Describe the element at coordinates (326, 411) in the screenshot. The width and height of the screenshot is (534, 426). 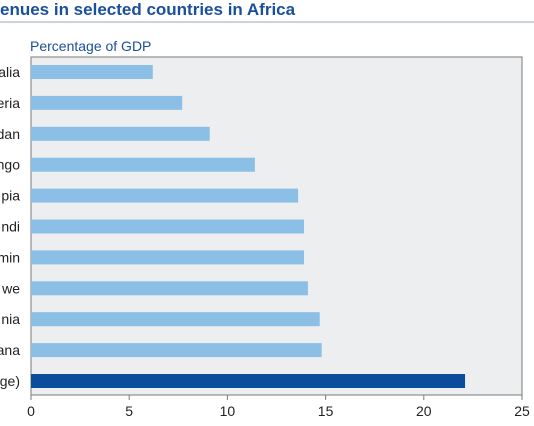
I see `x-tick-label-3: 15` at that location.